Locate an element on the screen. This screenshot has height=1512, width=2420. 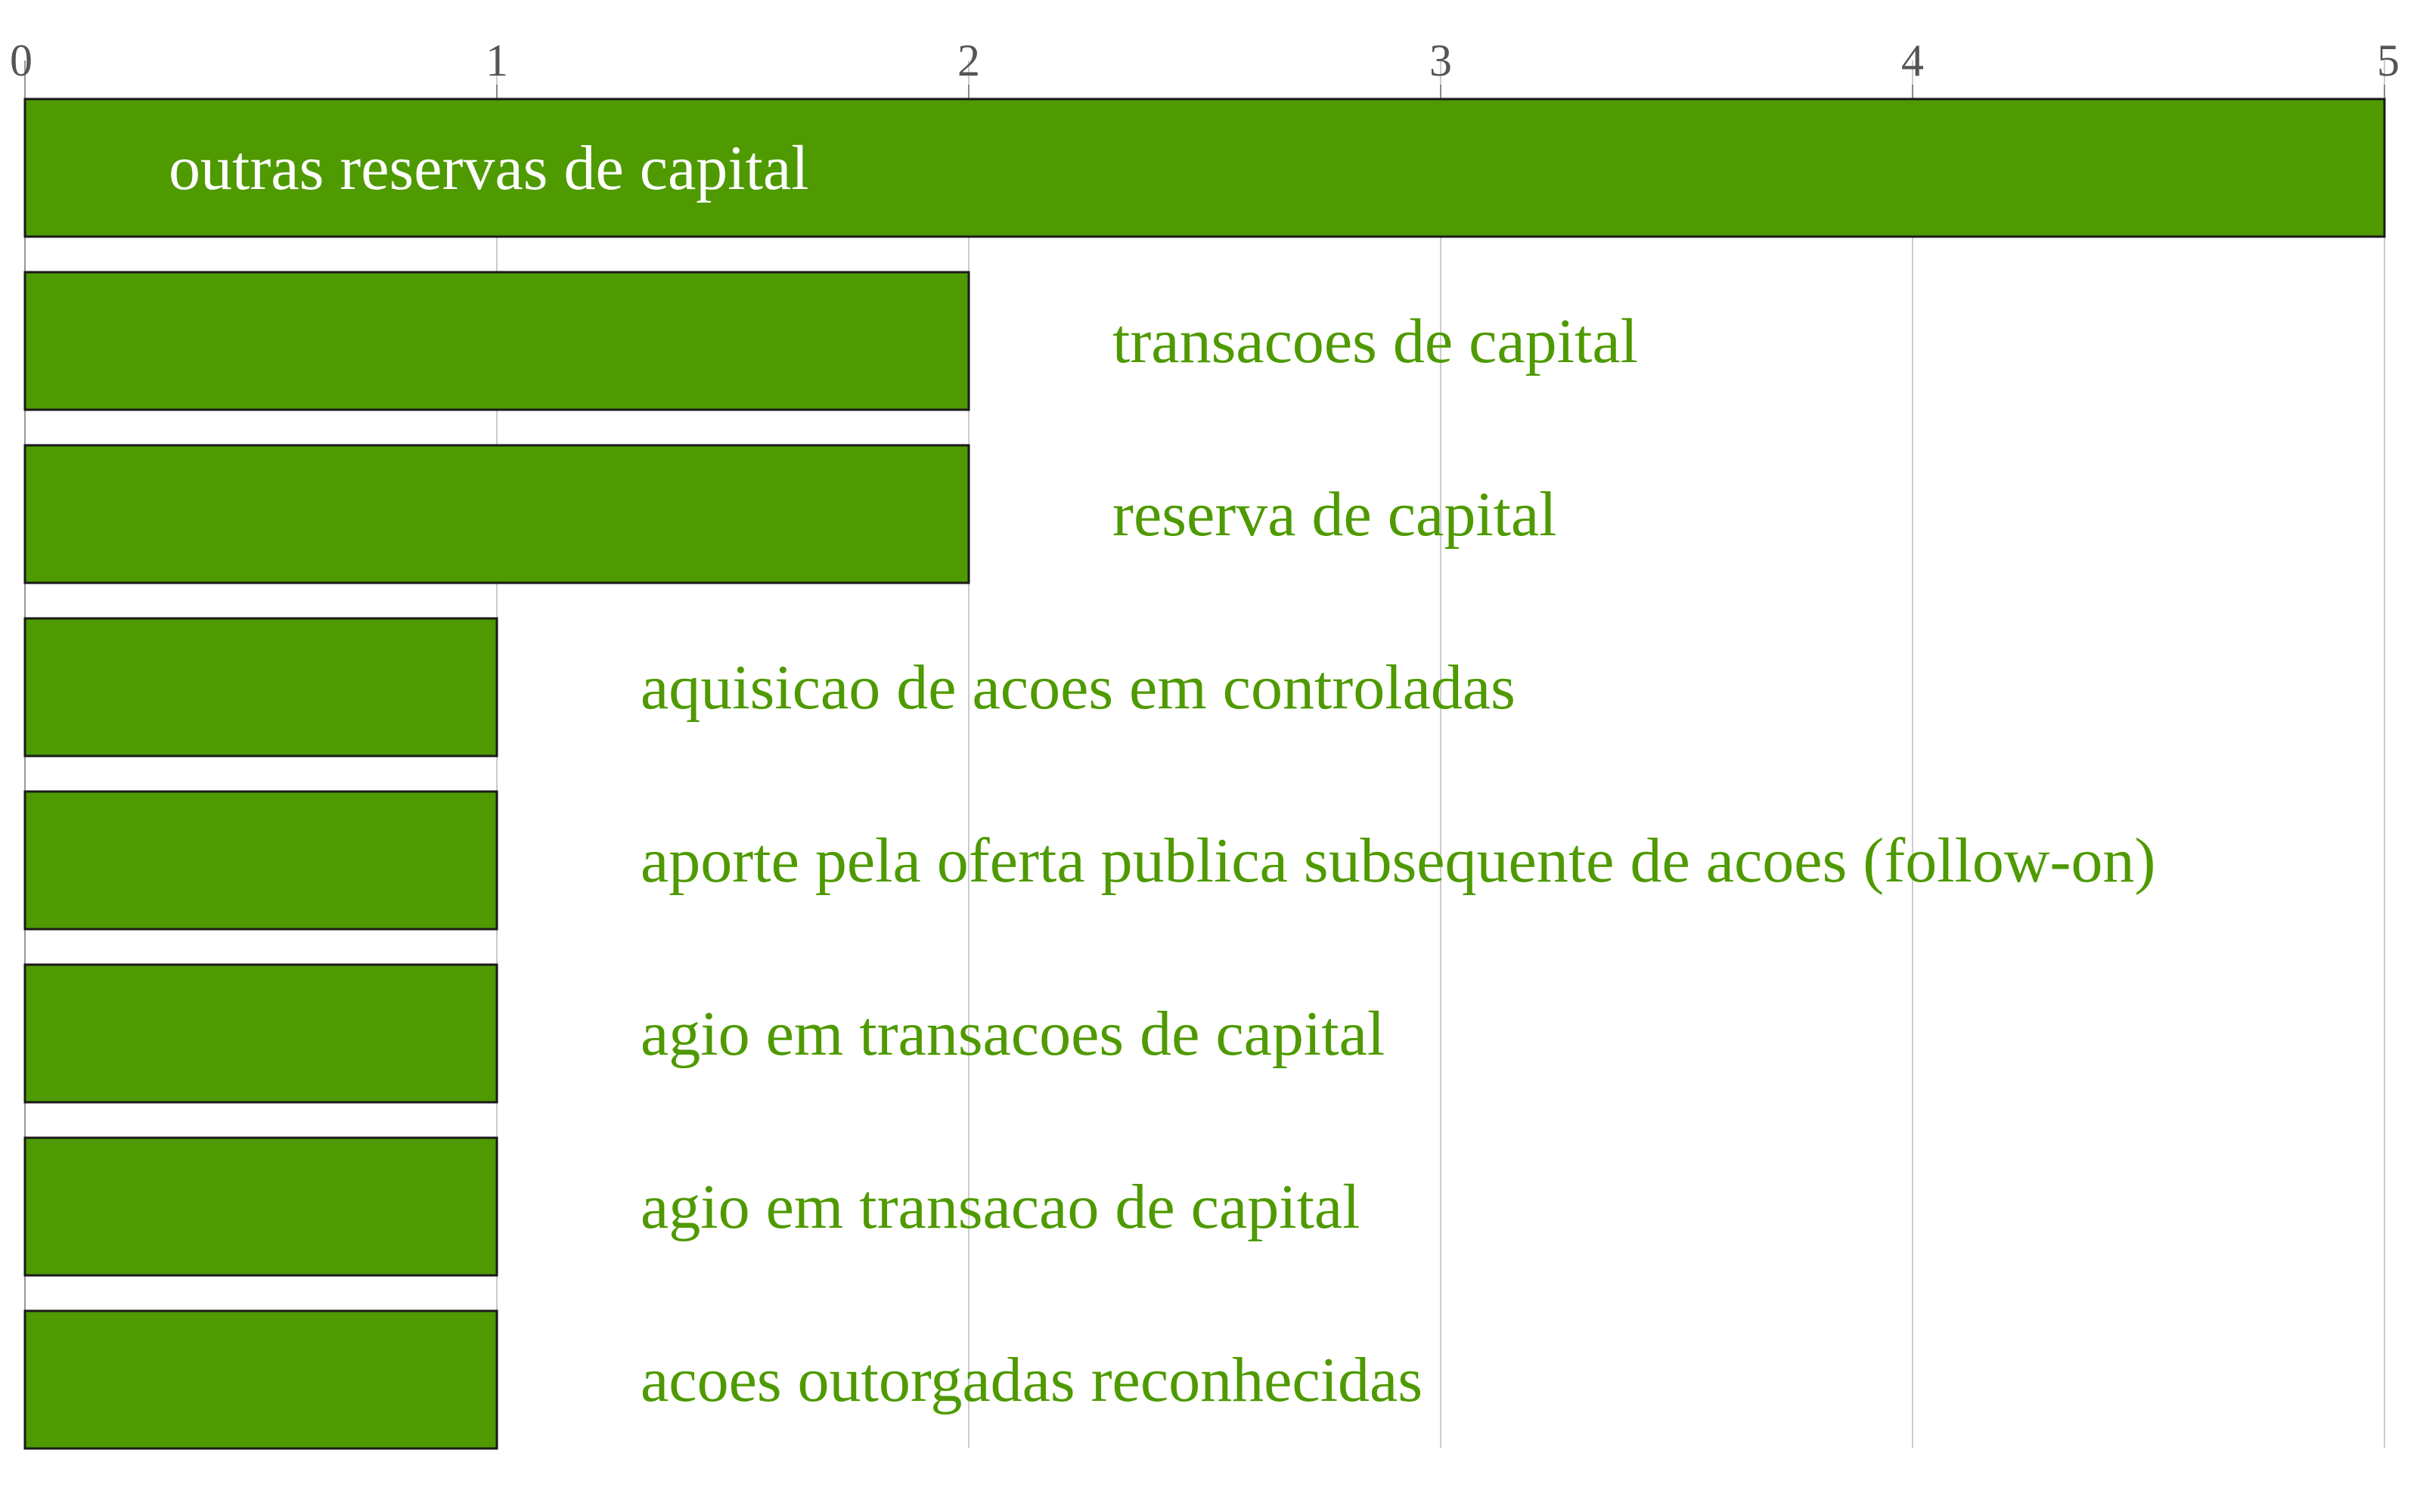
bar-label: aquisicao de acoes em controladas is located at coordinates (1078, 687).